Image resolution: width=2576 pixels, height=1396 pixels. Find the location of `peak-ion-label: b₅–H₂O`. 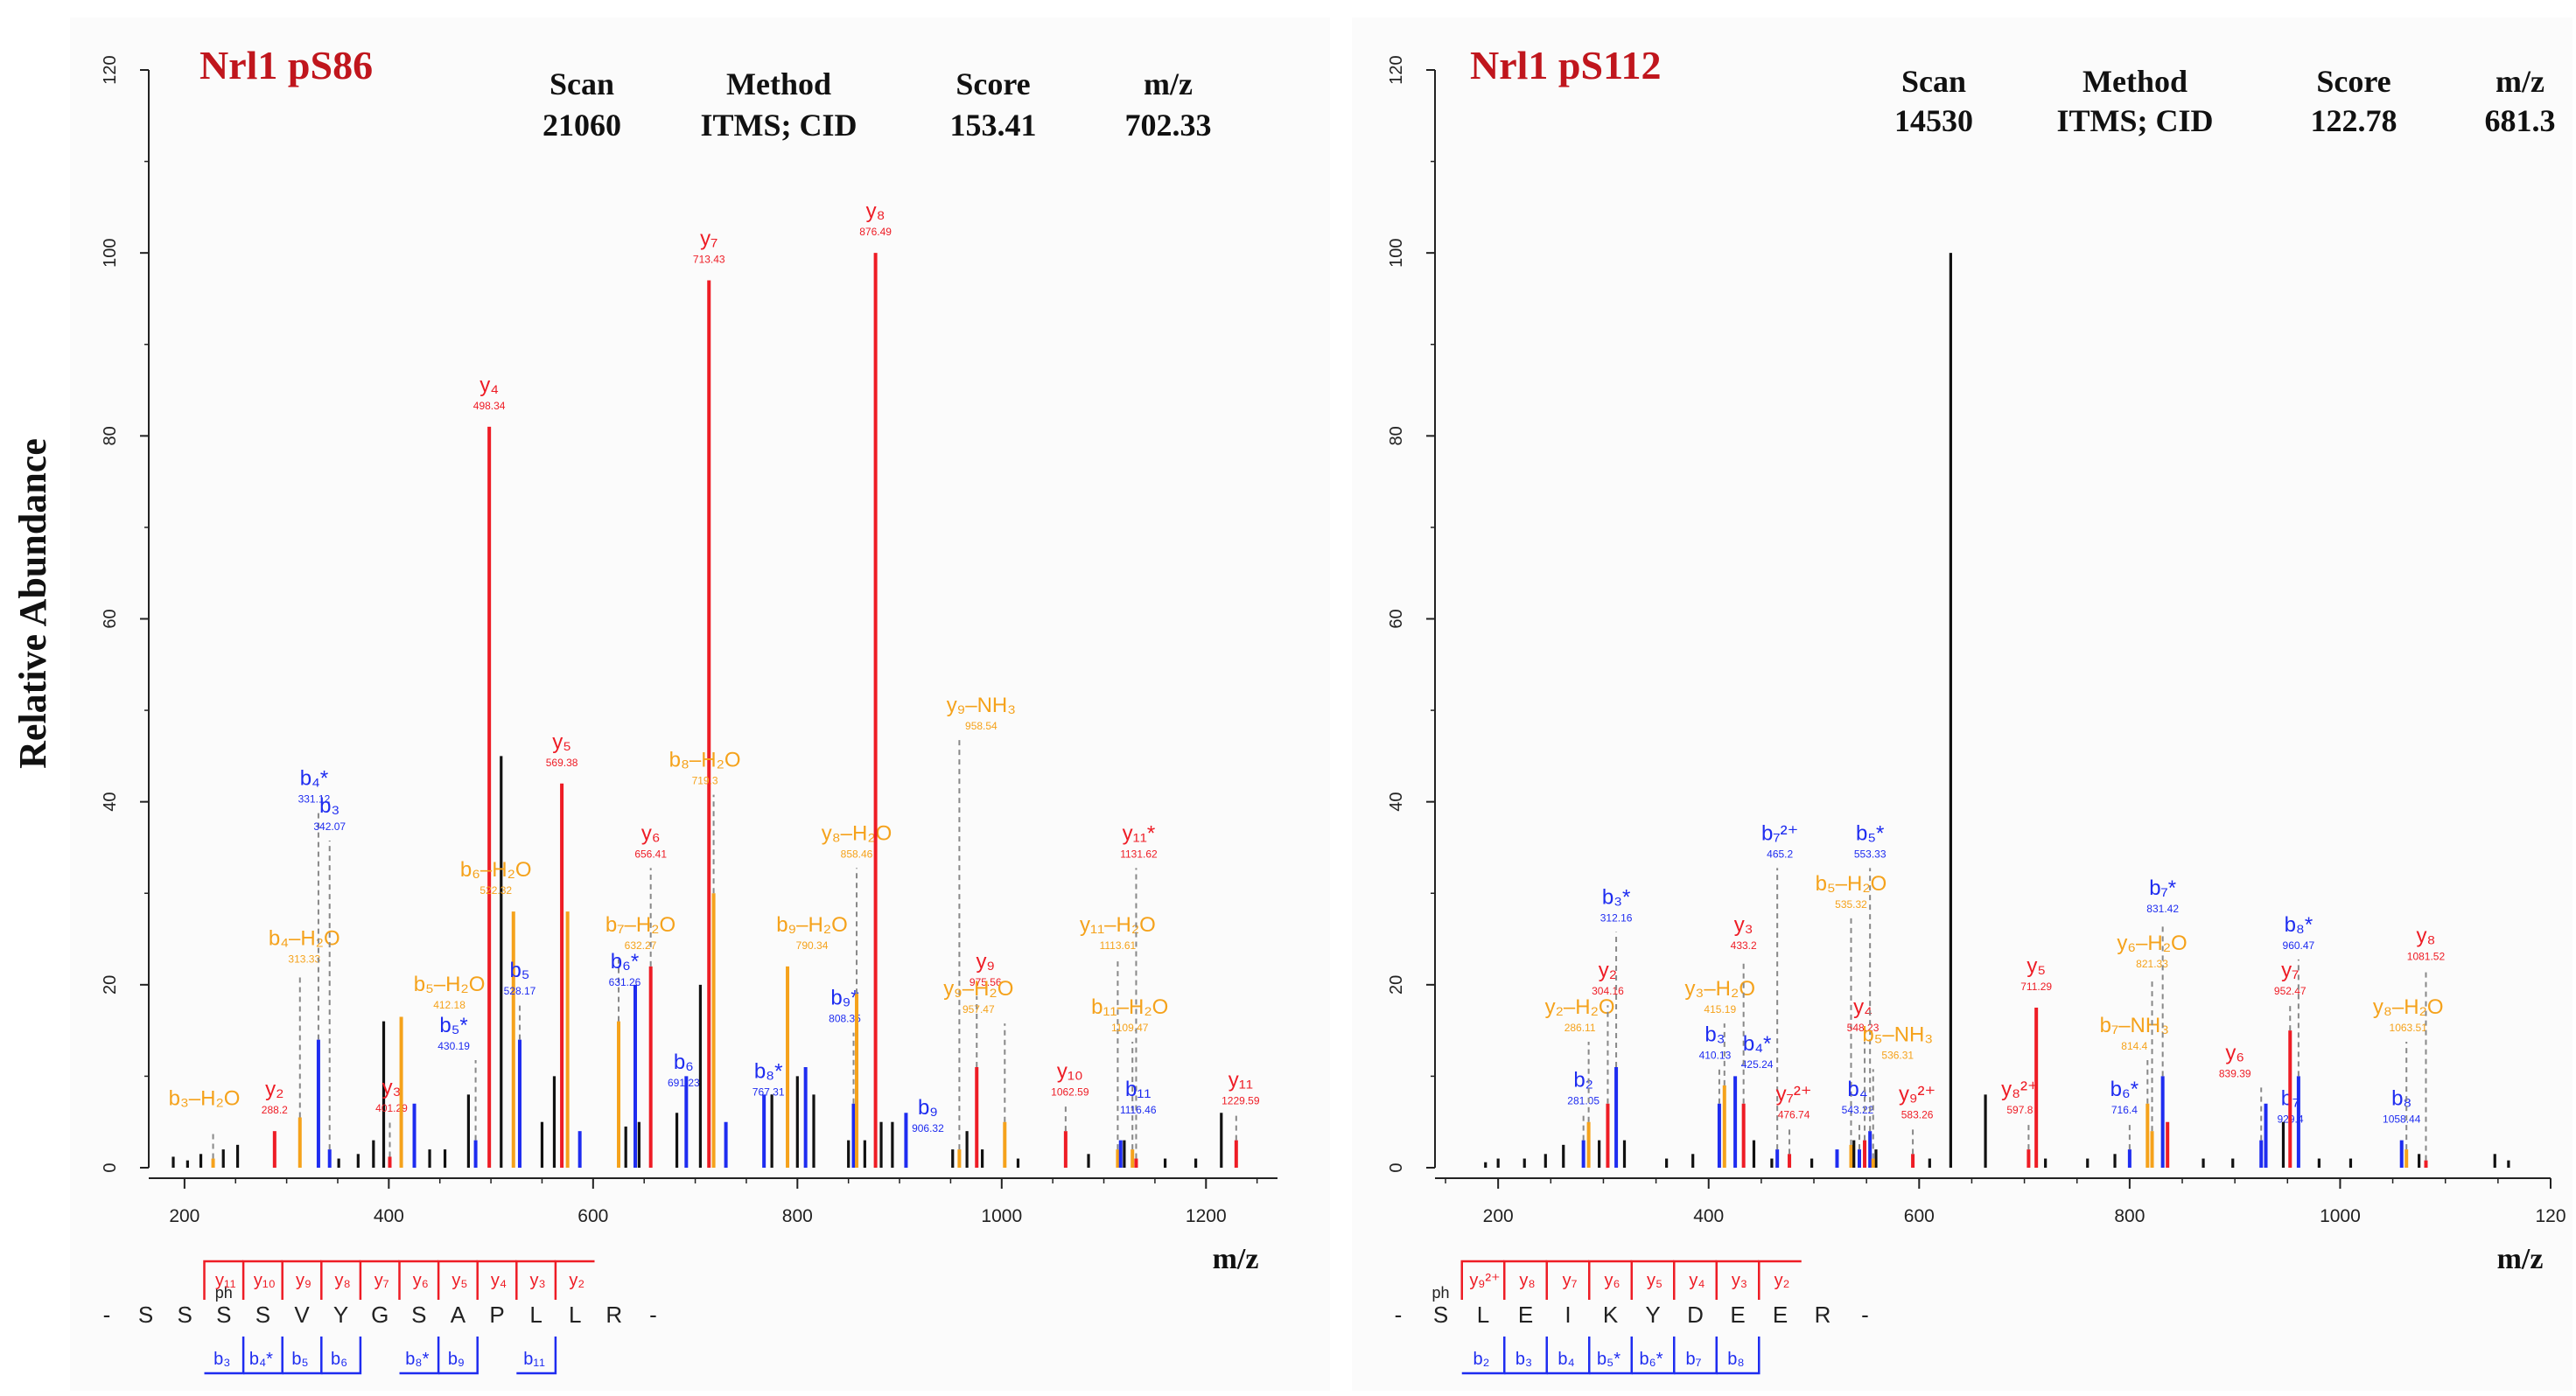

peak-ion-label: b₅–H₂O is located at coordinates (450, 984).